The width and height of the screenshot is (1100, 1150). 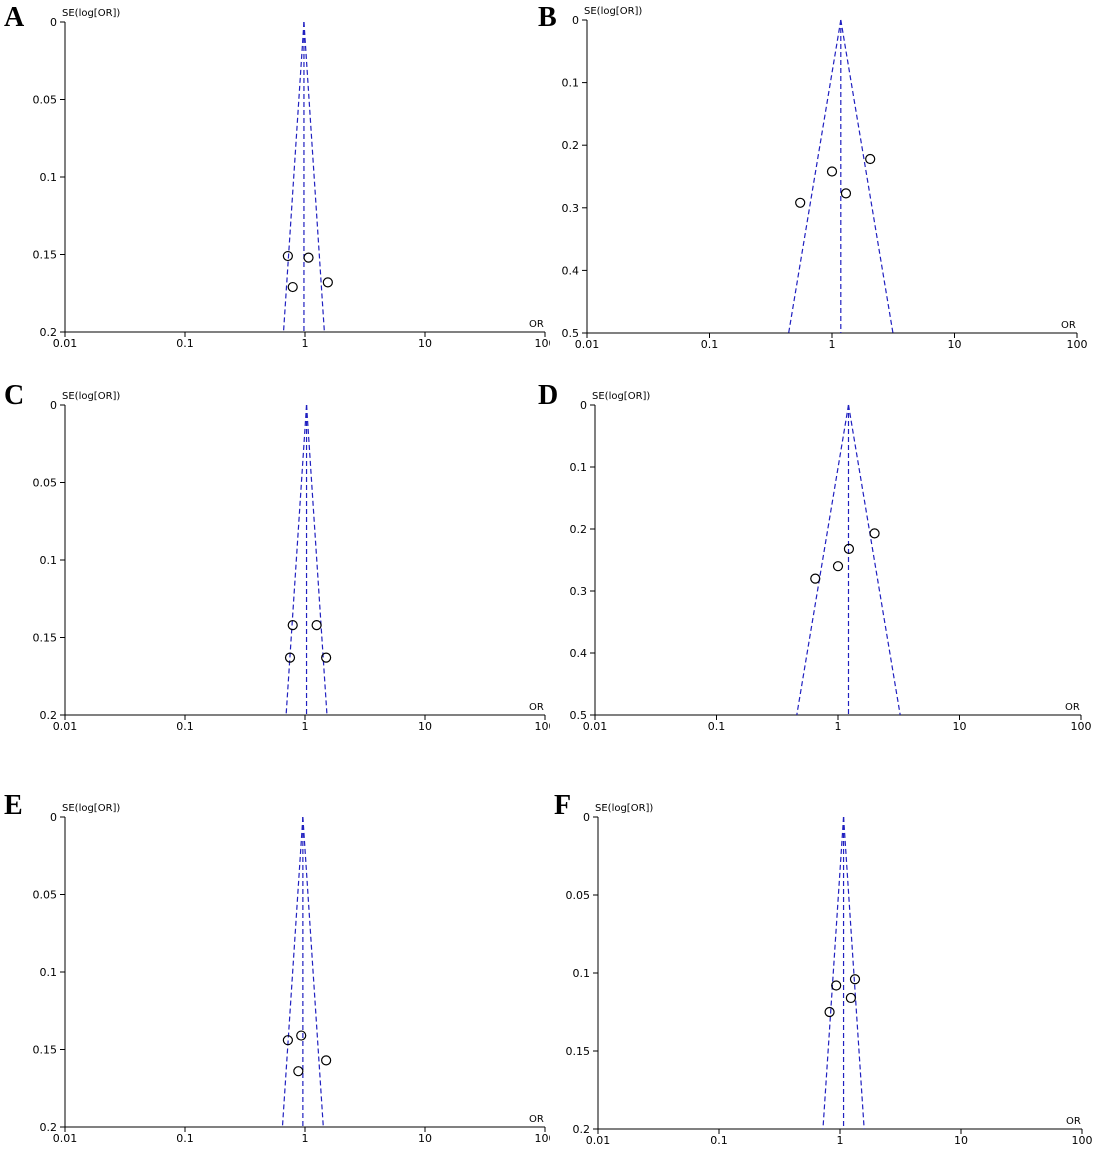 What do you see at coordinates (548, 395) in the screenshot?
I see `panel-letter: D` at bounding box center [548, 395].